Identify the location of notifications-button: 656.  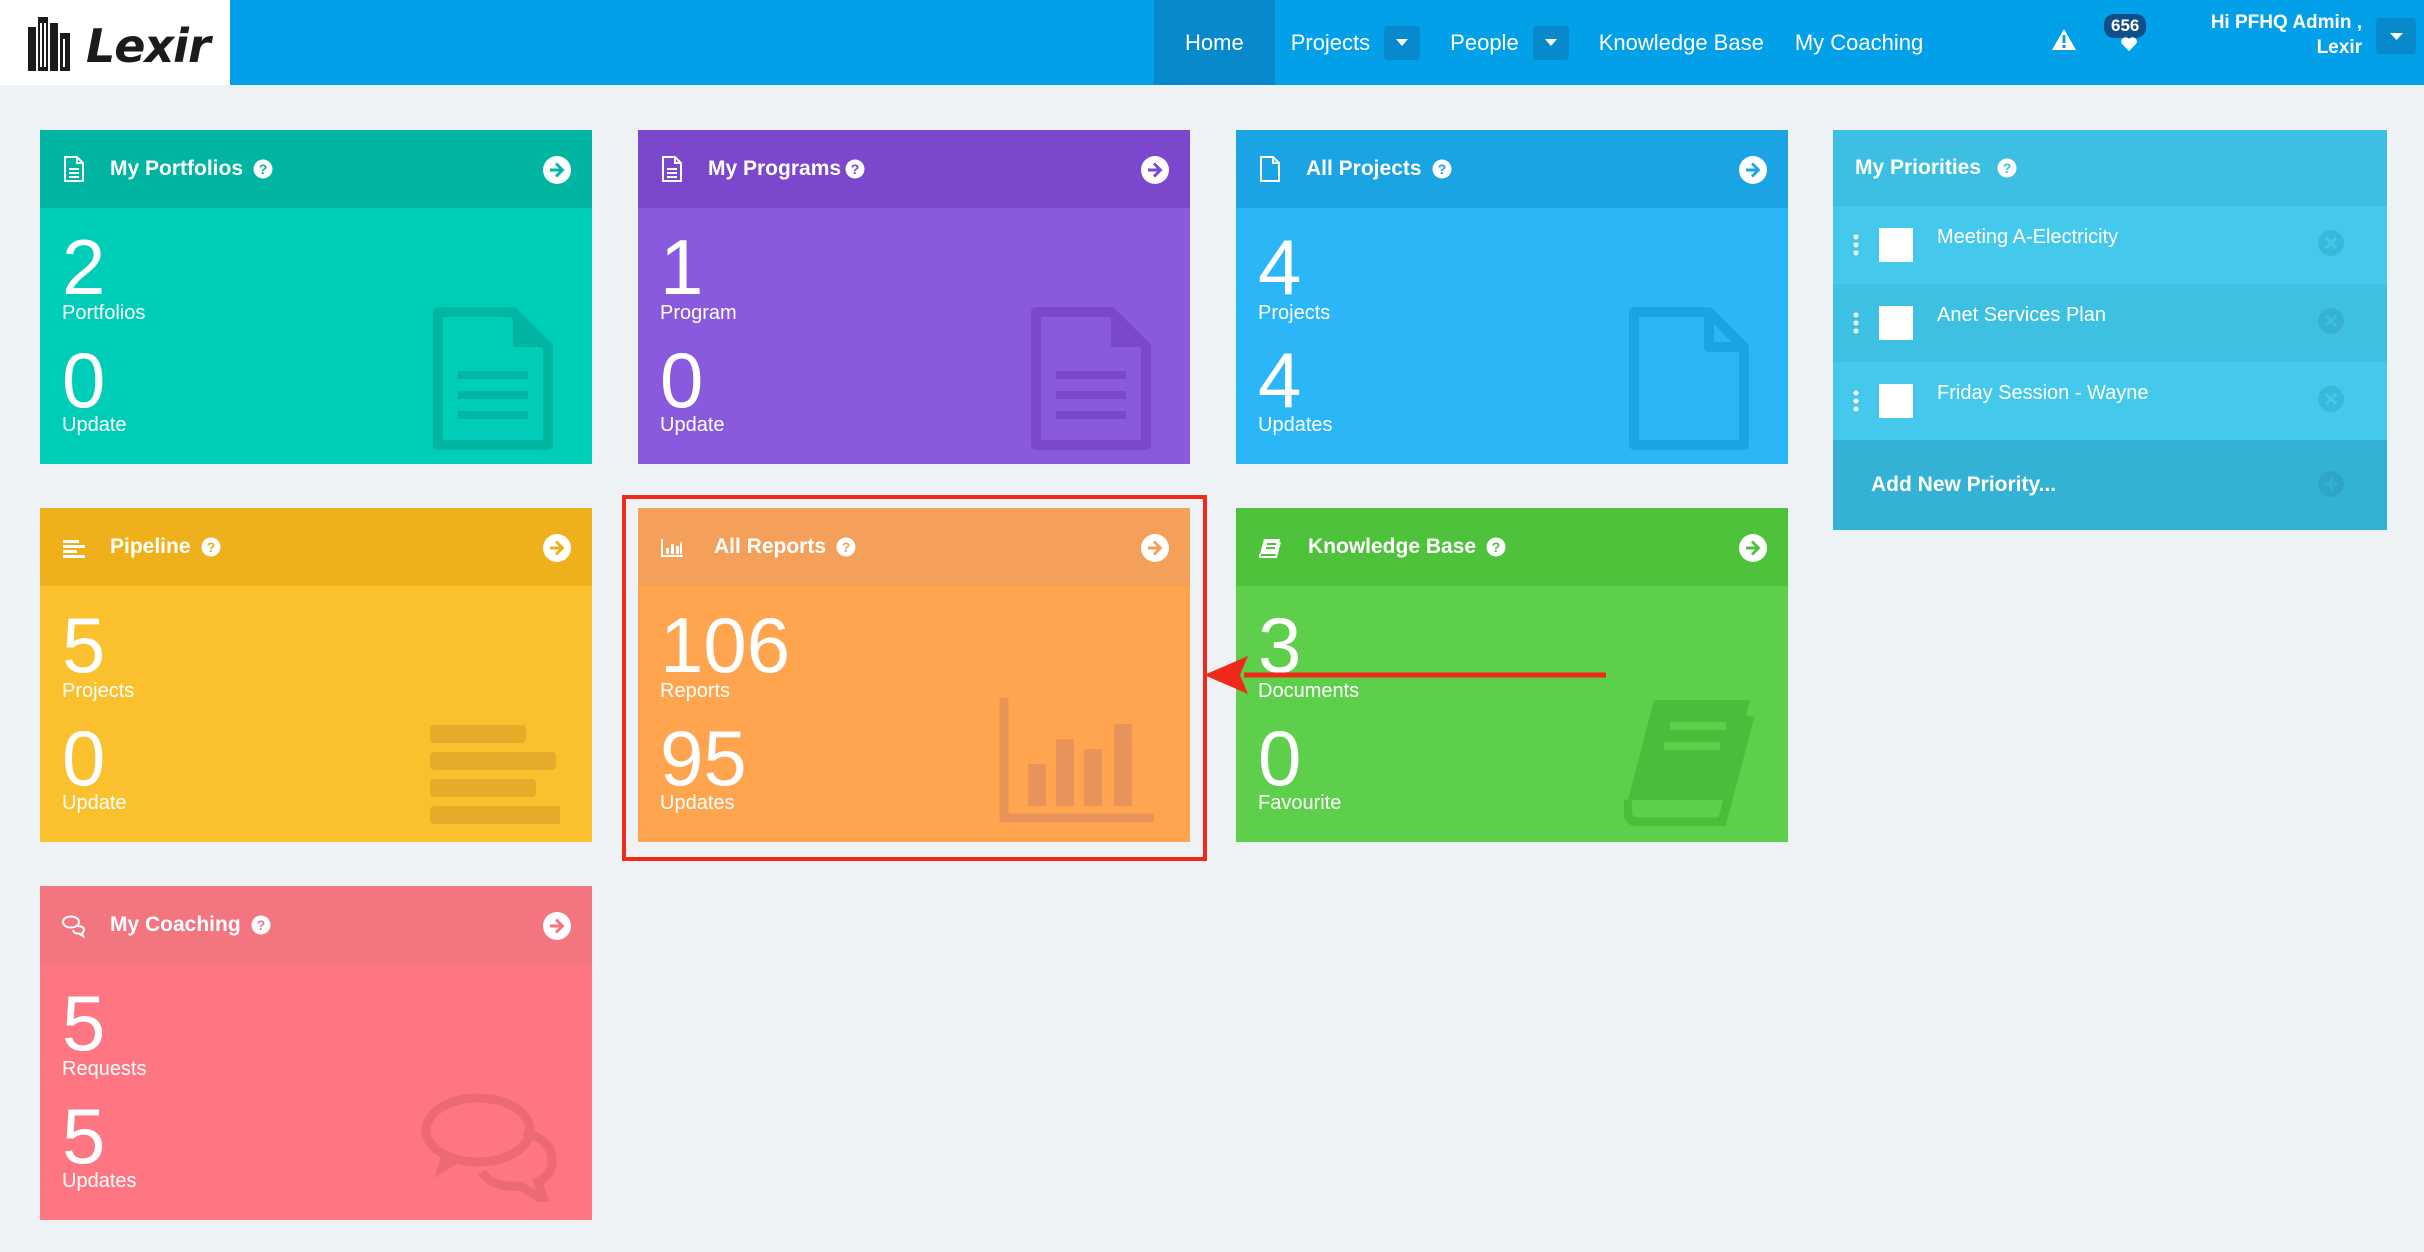
(2128, 34).